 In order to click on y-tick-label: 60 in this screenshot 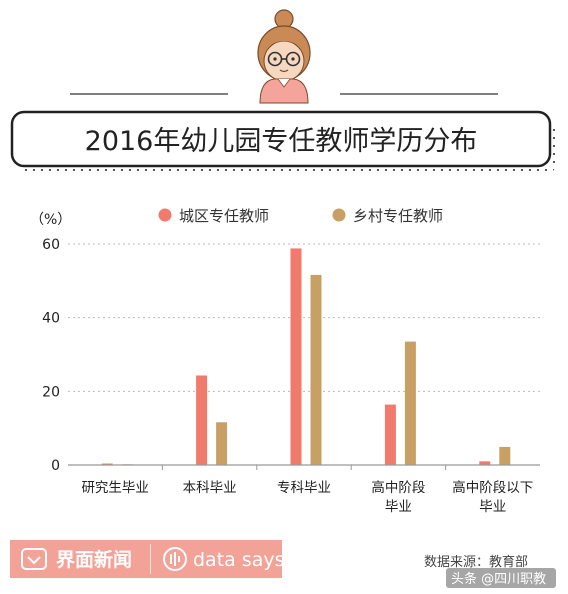, I will do `click(51, 245)`.